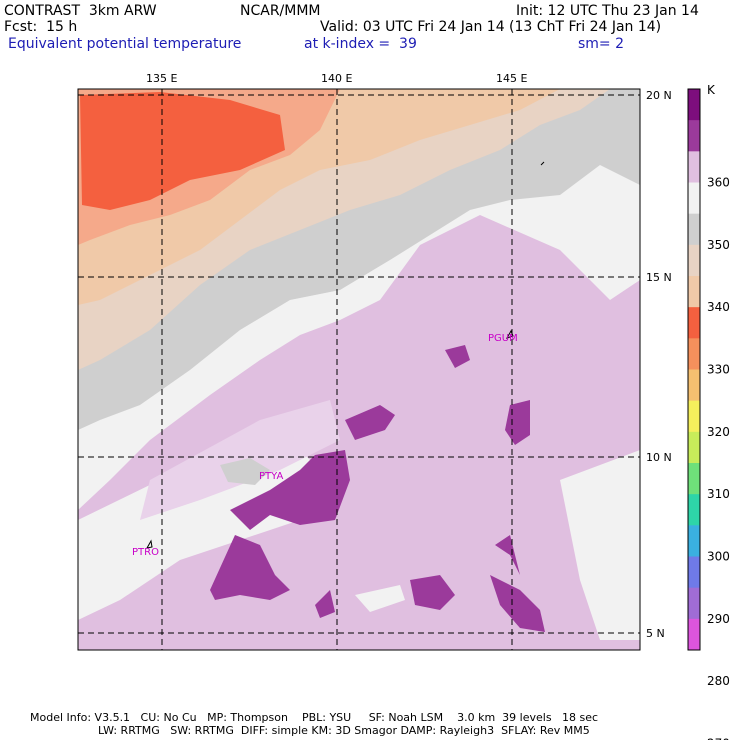 The height and width of the screenshot is (740, 740). I want to click on colorbar-tick-label: 360, so click(718, 183).